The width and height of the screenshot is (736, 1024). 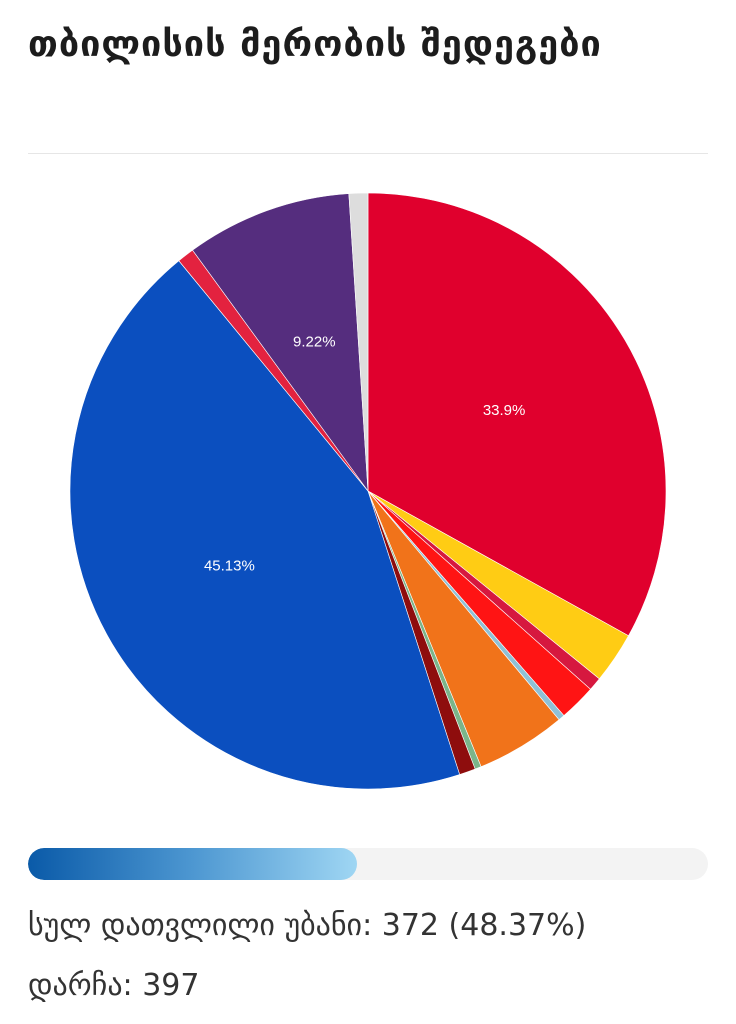 What do you see at coordinates (307, 925) in the screenshot?
I see `counted-precincts-text: სულ დათვლილი უბანი: 372 (48.37%)` at bounding box center [307, 925].